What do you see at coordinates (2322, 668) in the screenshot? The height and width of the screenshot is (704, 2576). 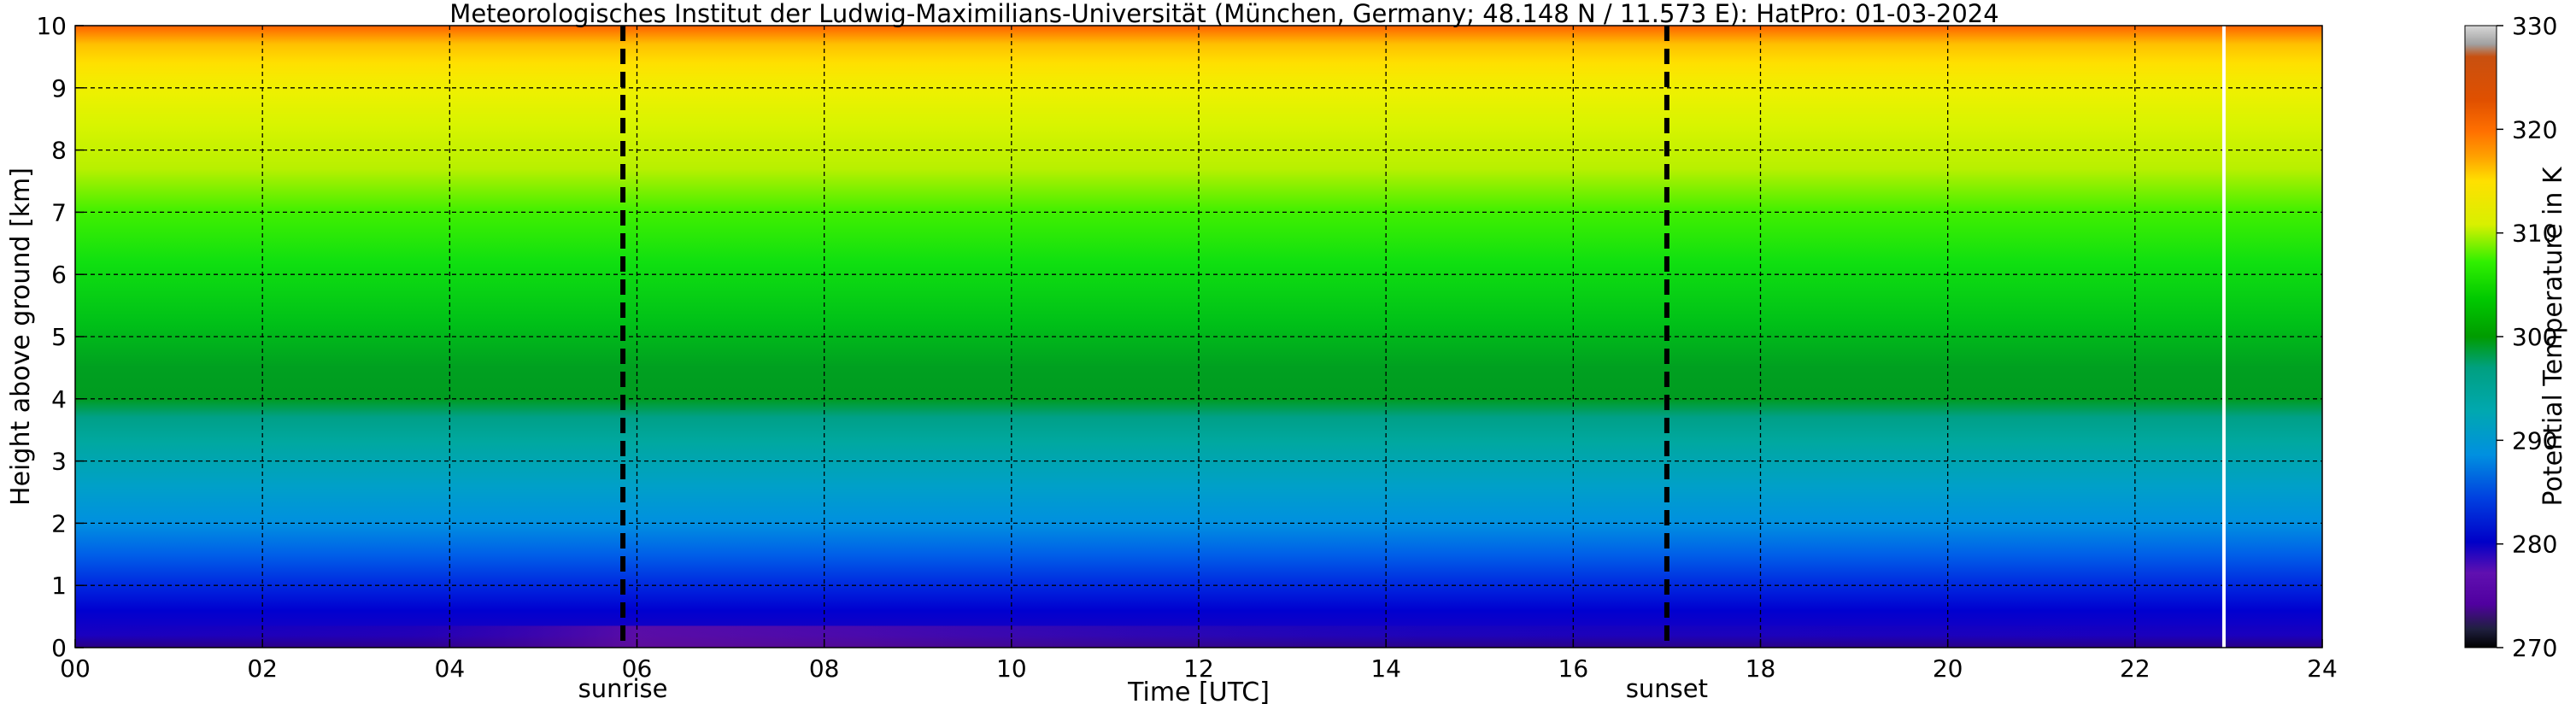 I see `x-tick-label: 24` at bounding box center [2322, 668].